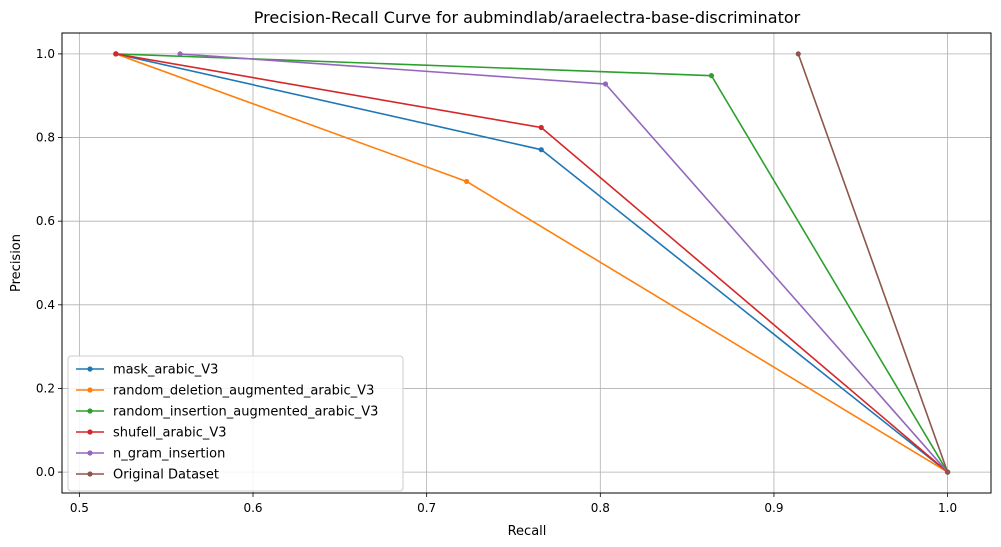  What do you see at coordinates (947, 508) in the screenshot?
I see `x-tick-label: 1.0` at bounding box center [947, 508].